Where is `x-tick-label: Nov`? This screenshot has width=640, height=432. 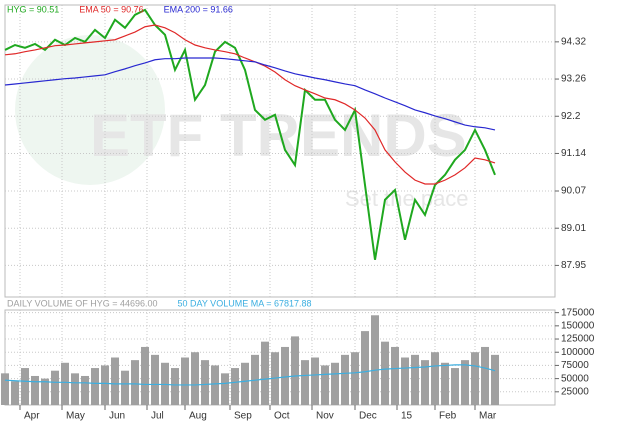
x-tick-label: Nov is located at coordinates (325, 416).